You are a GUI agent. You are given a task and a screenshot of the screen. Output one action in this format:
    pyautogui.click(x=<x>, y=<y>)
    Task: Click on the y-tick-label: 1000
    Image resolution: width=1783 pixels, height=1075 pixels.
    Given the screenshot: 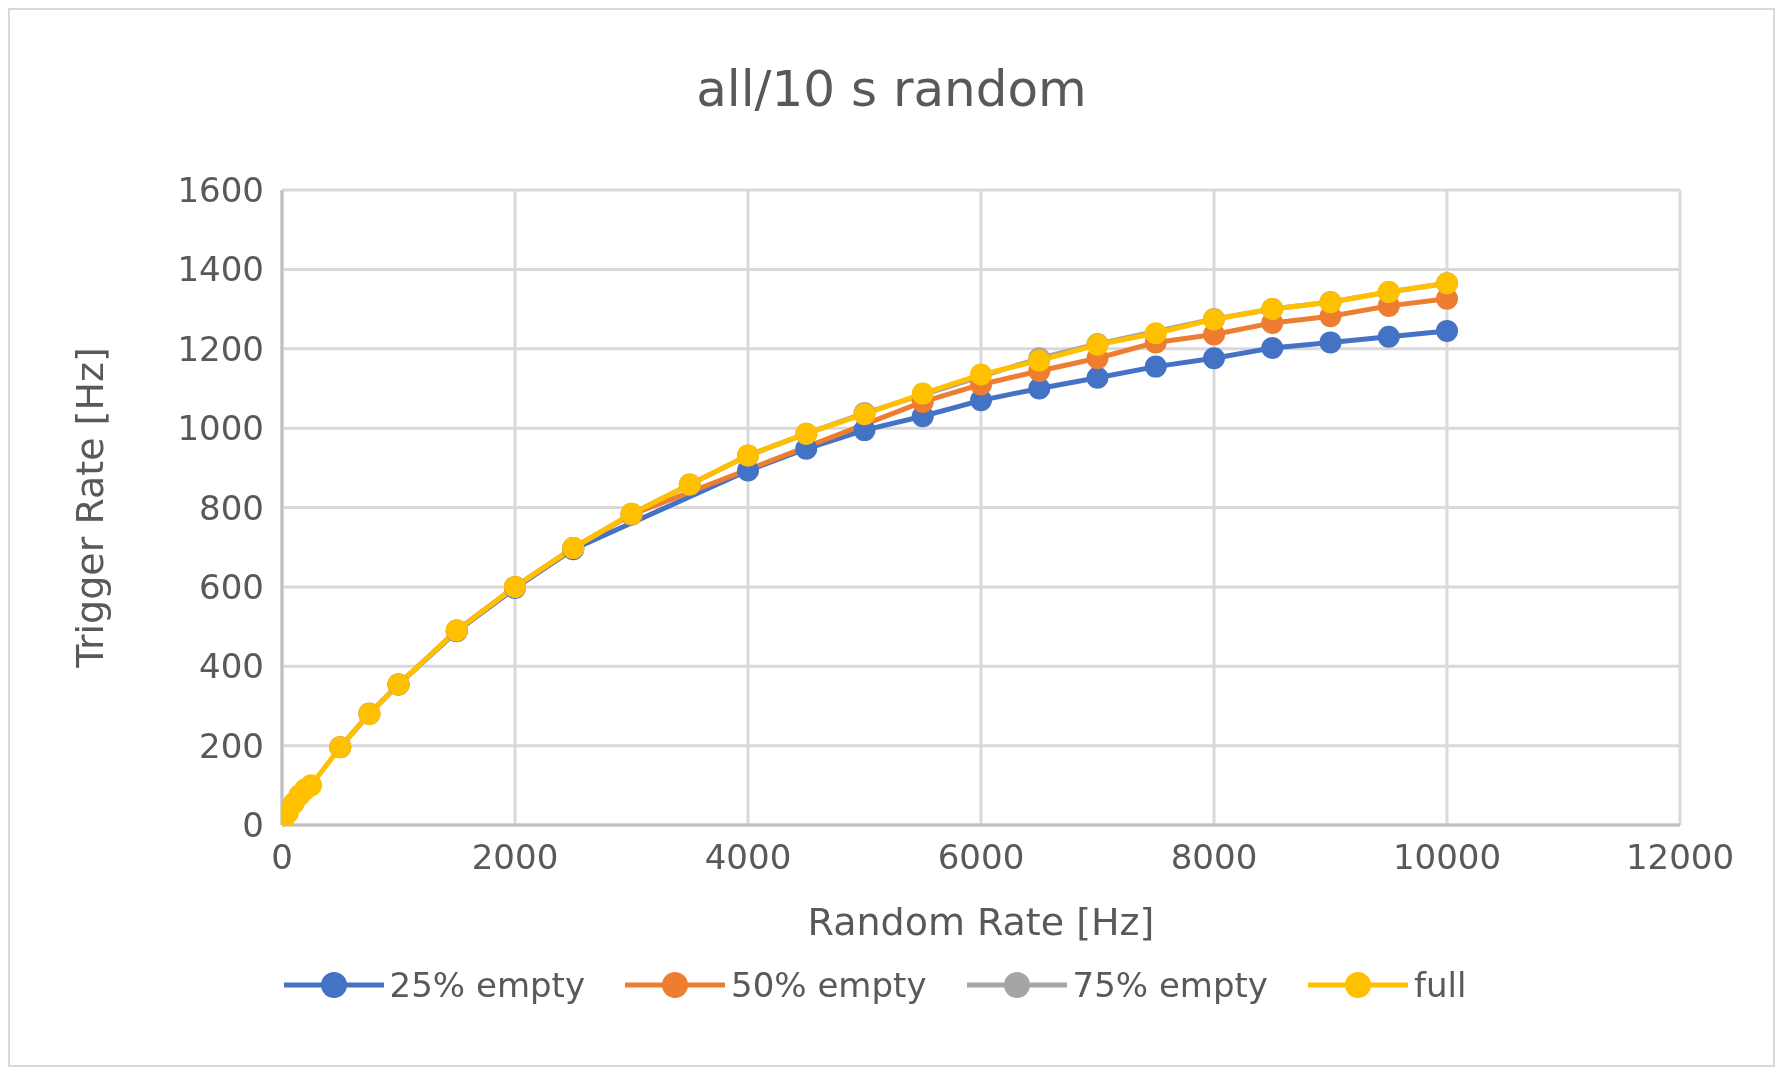 What is the action you would take?
    pyautogui.click(x=220, y=428)
    